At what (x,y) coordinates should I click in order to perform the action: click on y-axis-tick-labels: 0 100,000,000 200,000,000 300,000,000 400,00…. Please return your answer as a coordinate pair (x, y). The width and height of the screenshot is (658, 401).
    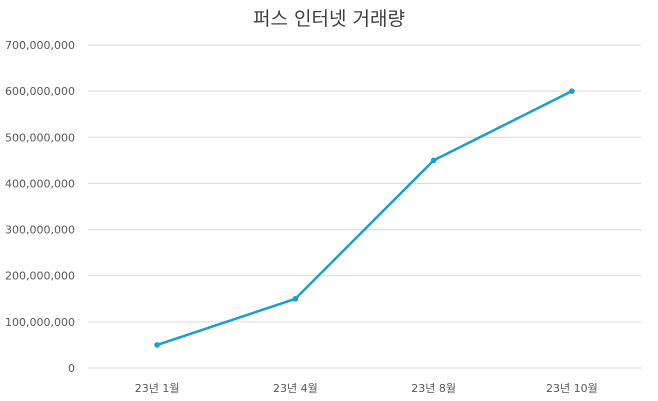
    Looking at the image, I should click on (40, 207).